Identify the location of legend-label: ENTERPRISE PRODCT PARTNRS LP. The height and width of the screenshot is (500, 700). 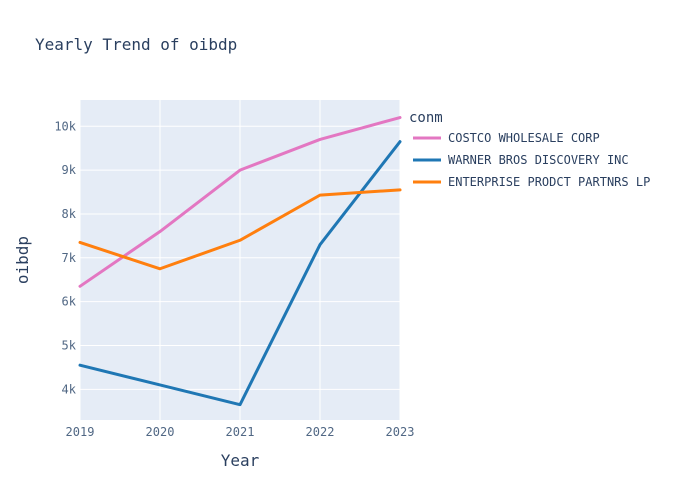
(549, 182).